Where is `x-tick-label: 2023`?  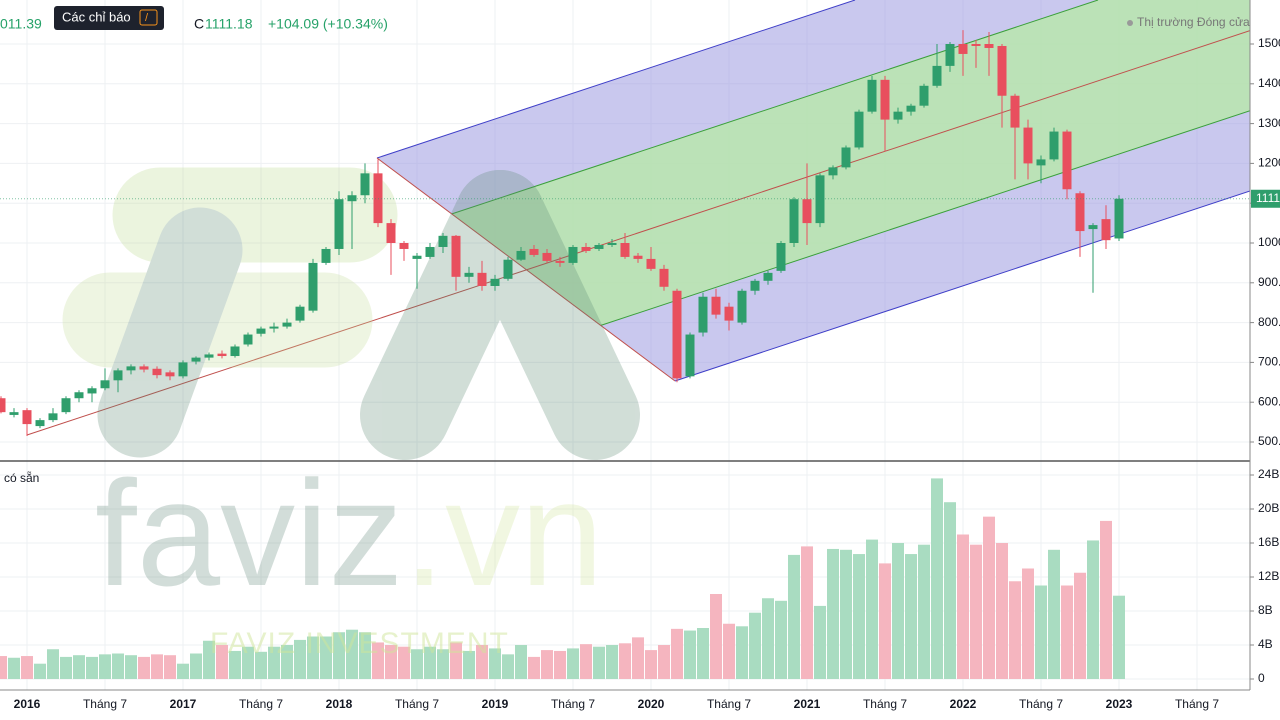 x-tick-label: 2023 is located at coordinates (1119, 704).